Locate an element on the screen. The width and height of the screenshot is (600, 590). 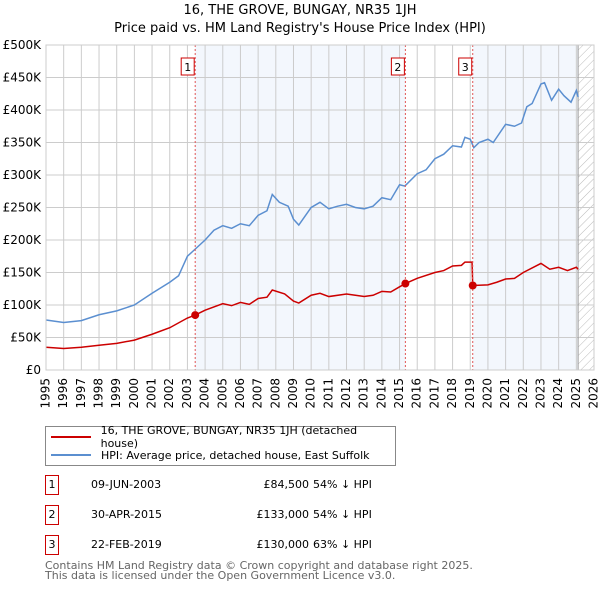
chart-title: 16, THE GROVE, BUNGAY, NR35 1JH is located at coordinates (300, 10).